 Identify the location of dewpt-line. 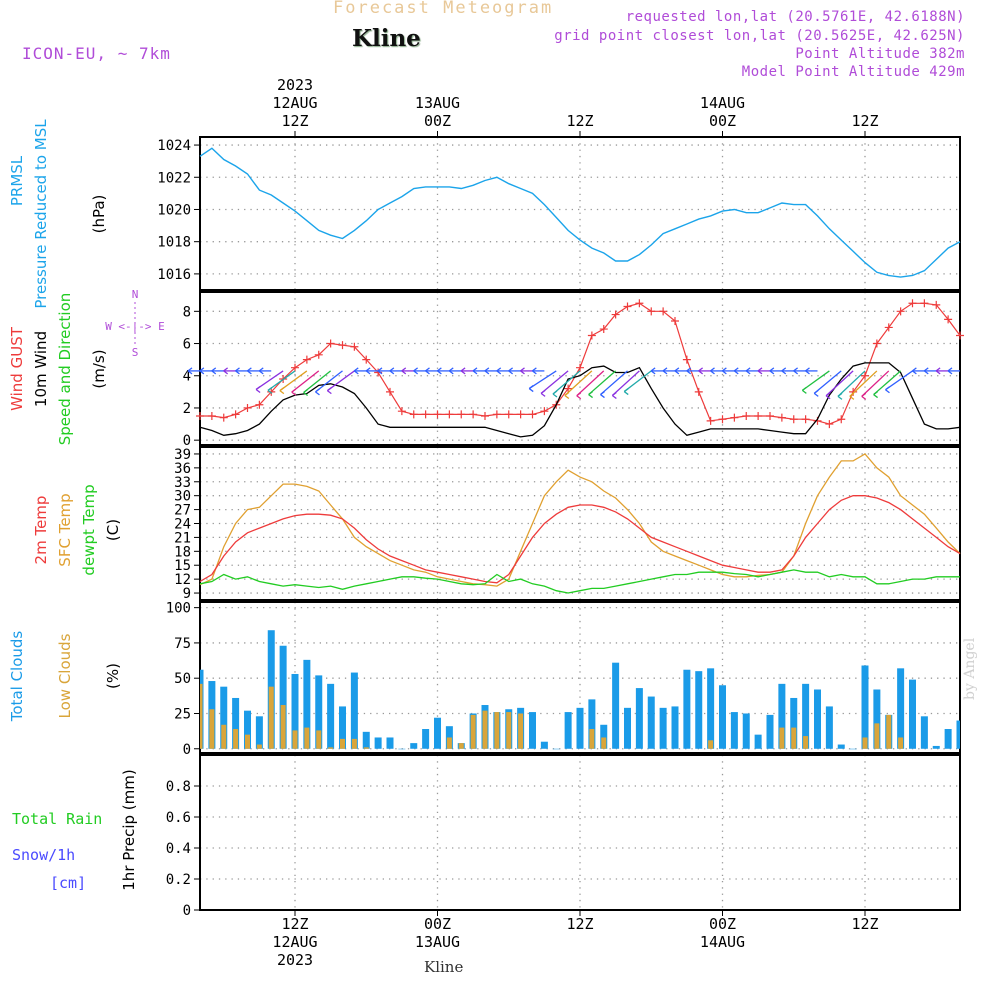
(579, 581).